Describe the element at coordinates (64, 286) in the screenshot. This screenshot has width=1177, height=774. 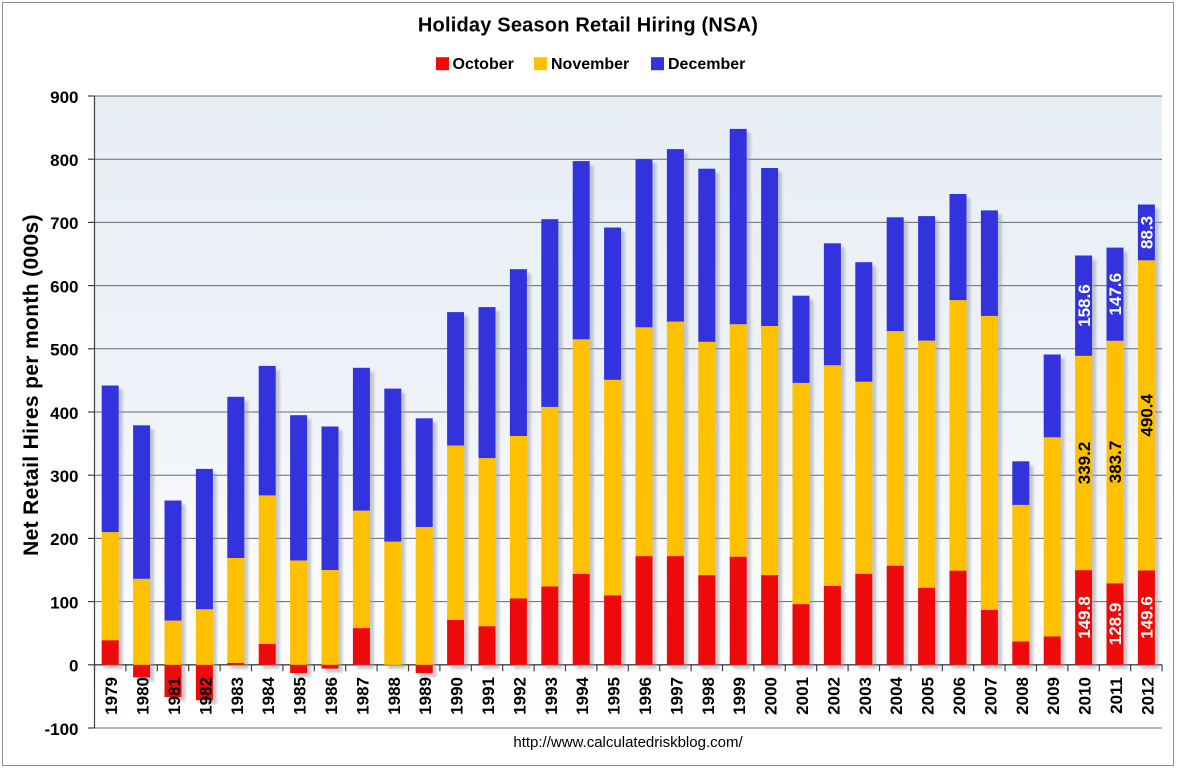
I see `svg-text: 600` at that location.